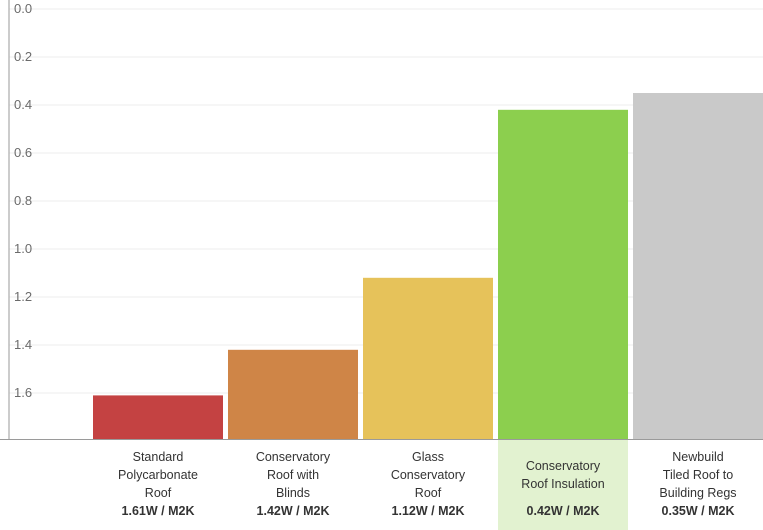 The image size is (763, 530). Describe the element at coordinates (563, 511) in the screenshot. I see `category-value-label: 0.42W / M2K` at that location.